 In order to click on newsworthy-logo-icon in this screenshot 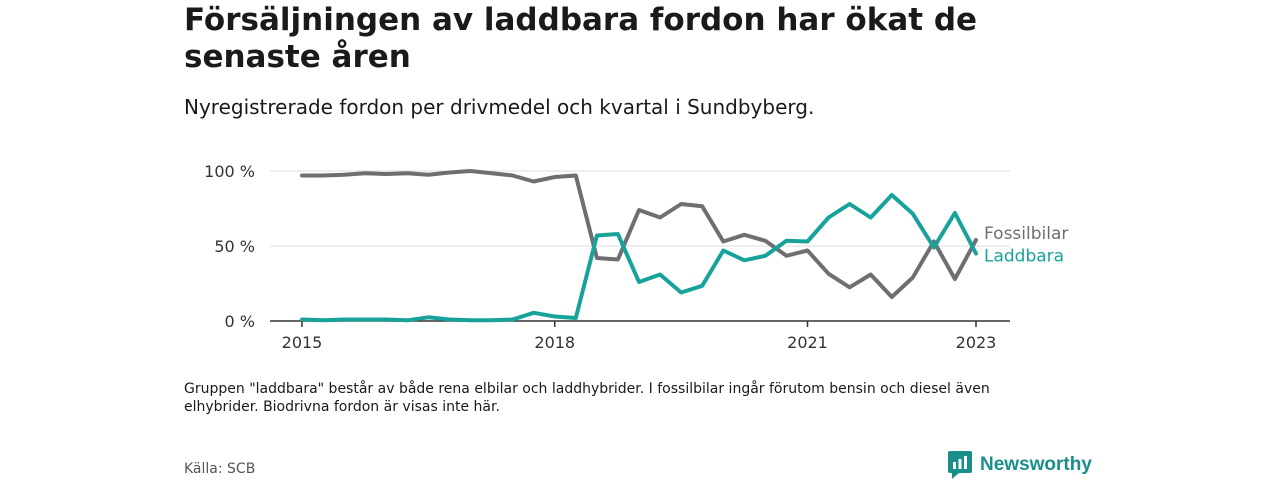, I will do `click(960, 465)`.